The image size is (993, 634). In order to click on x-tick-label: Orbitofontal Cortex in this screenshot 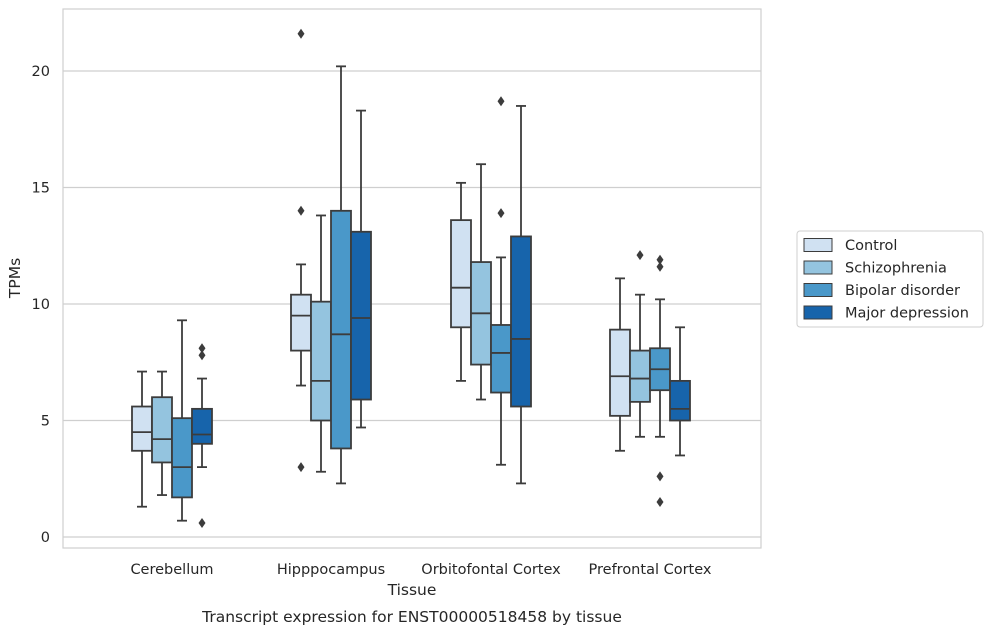, I will do `click(491, 570)`.